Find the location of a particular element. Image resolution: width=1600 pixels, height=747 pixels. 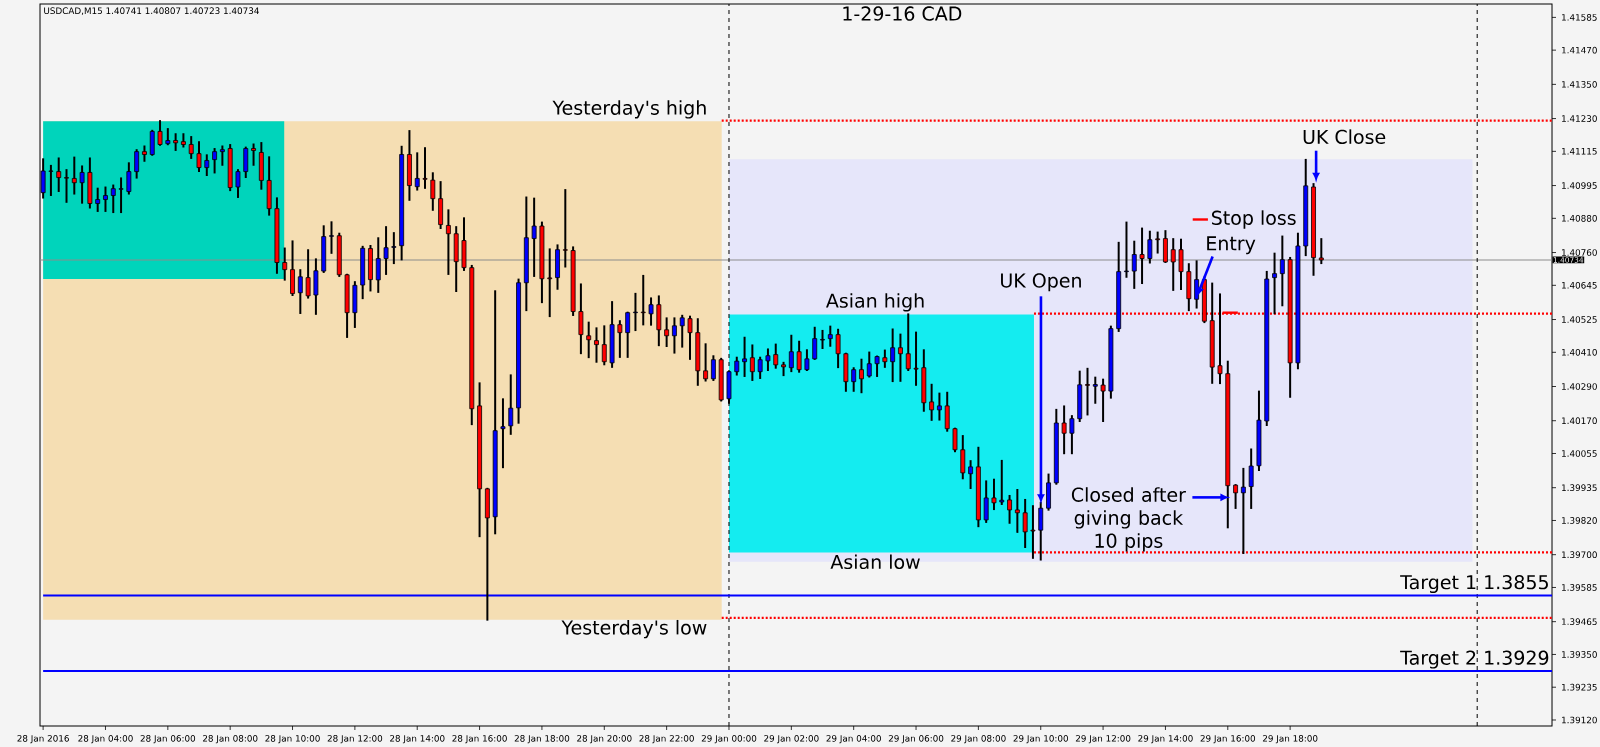

y-tick-label: 1.39820 is located at coordinates (1579, 520).